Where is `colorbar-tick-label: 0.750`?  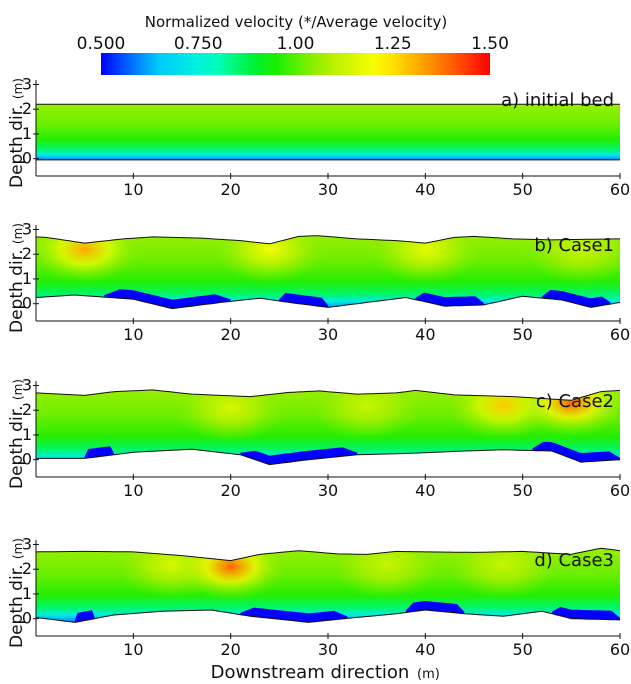 colorbar-tick-label: 0.750 is located at coordinates (198, 44).